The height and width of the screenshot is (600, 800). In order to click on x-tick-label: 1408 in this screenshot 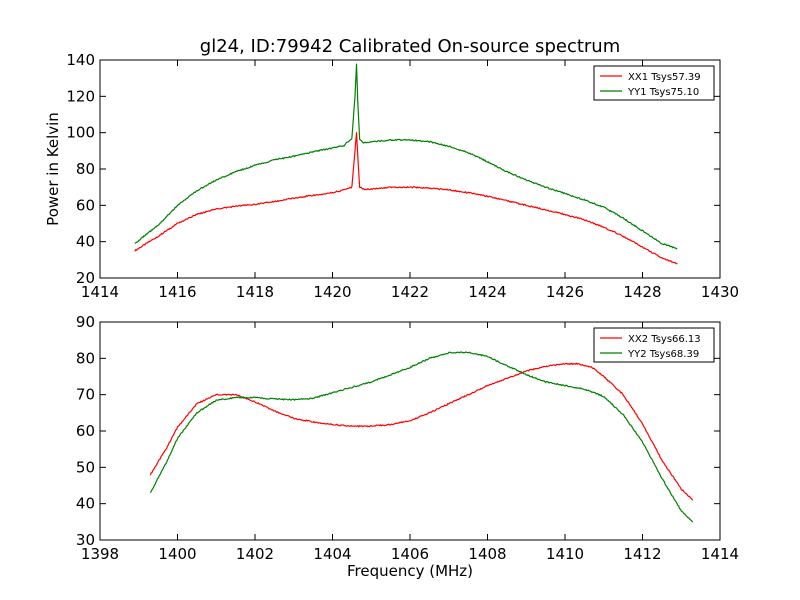, I will do `click(487, 554)`.